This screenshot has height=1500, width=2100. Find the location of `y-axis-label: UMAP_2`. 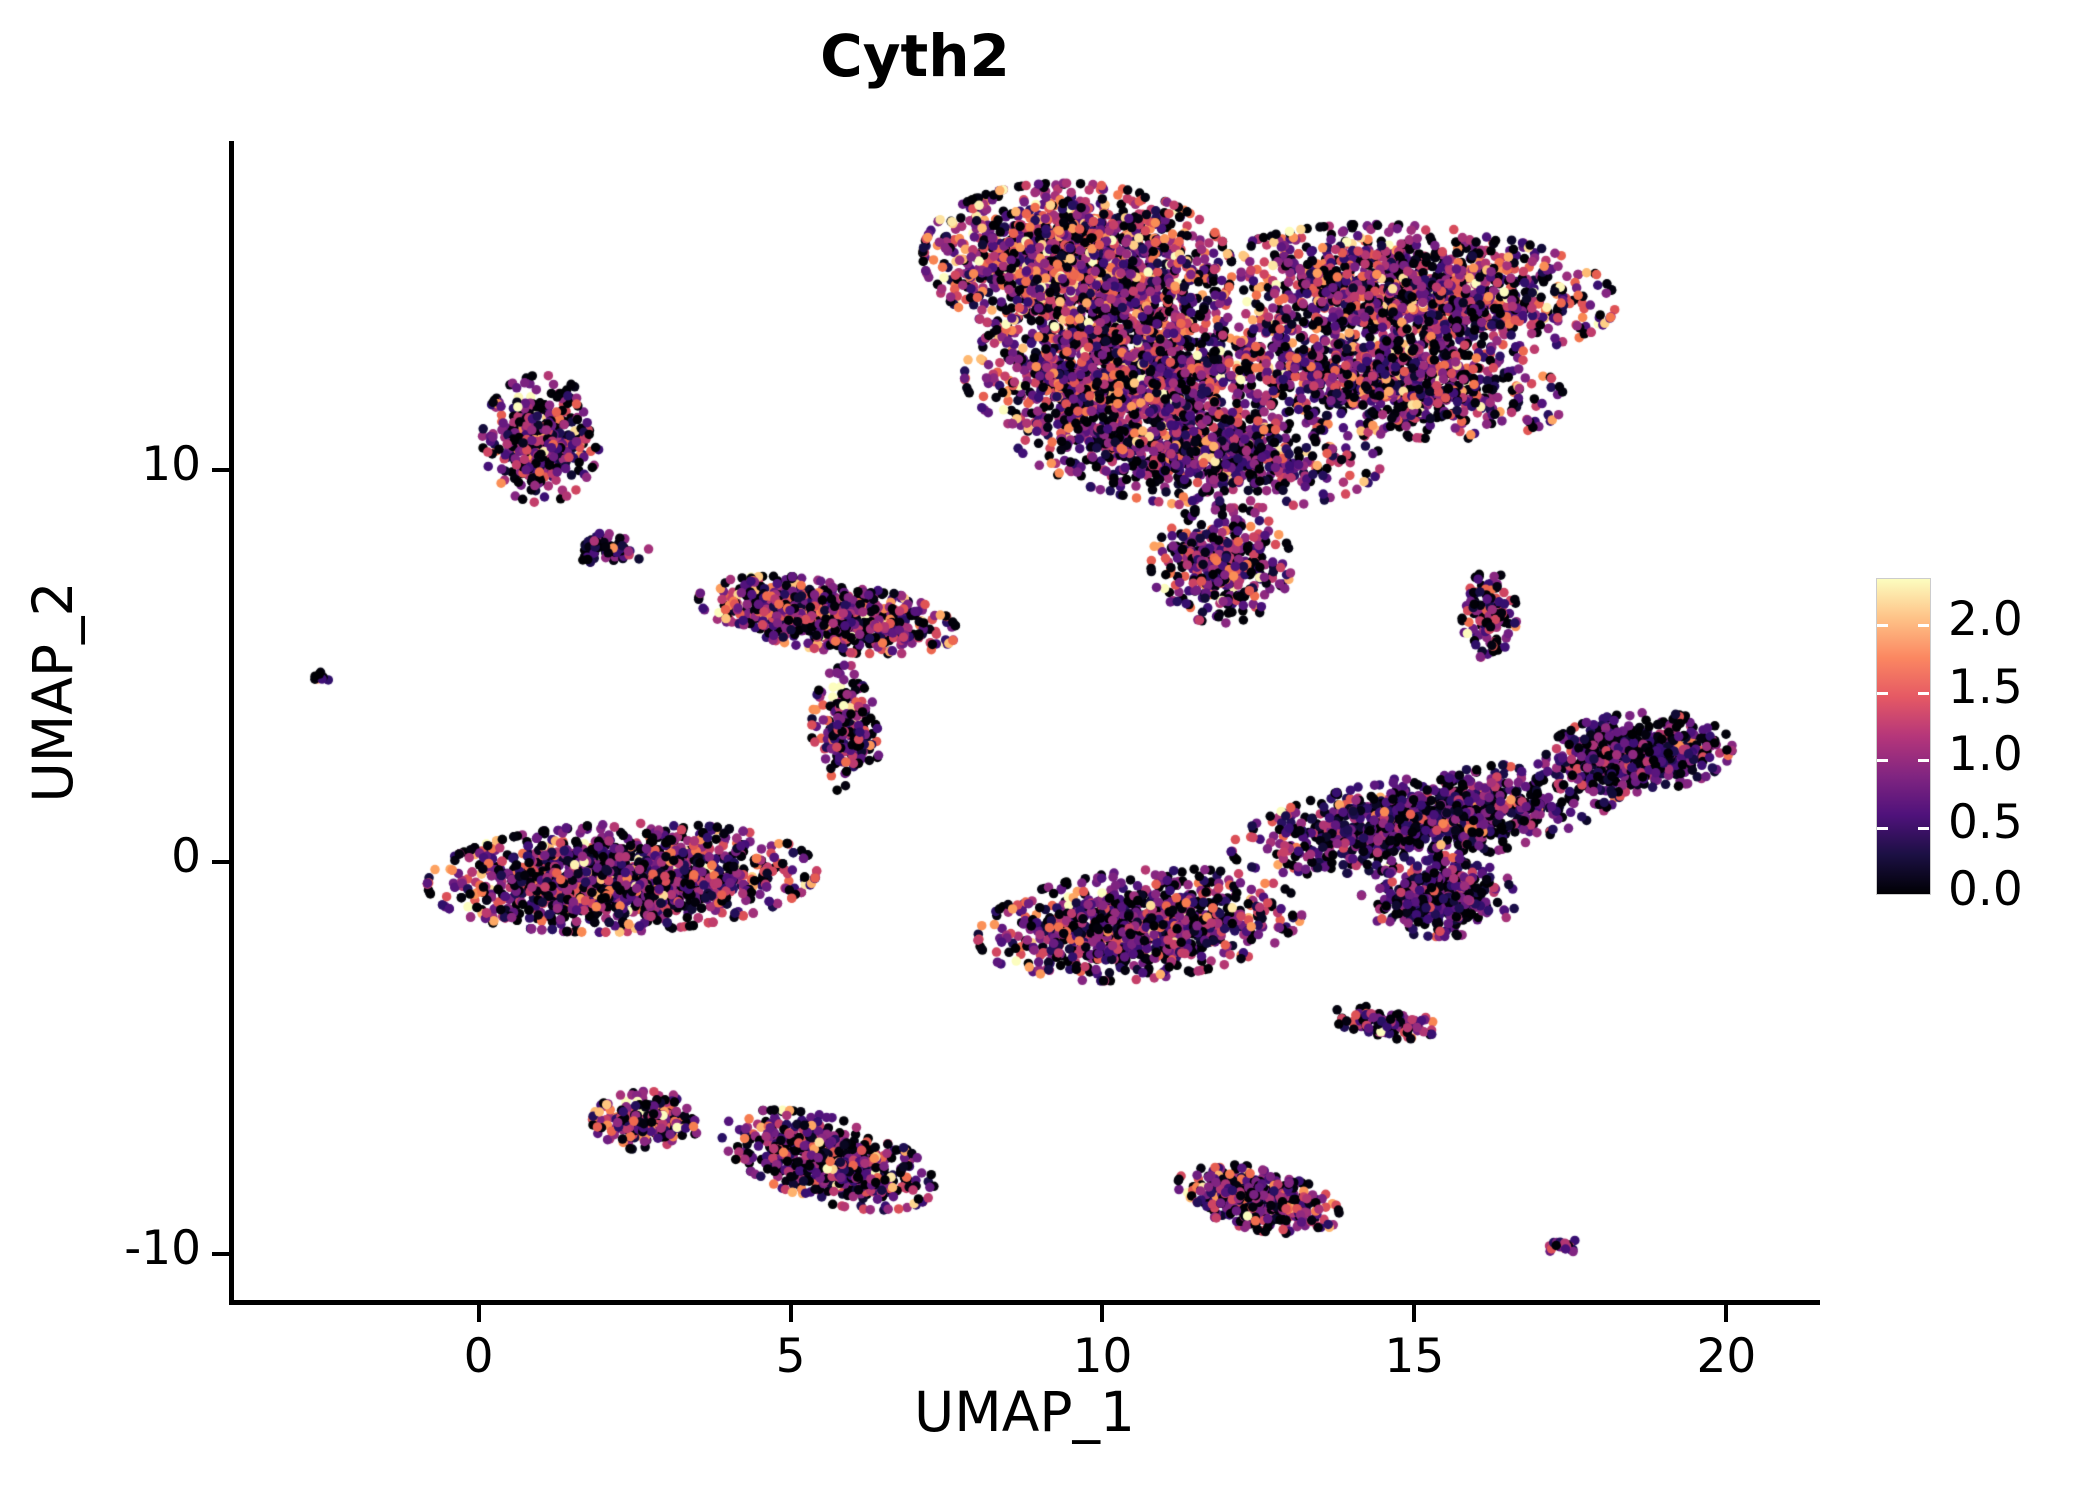

y-axis-label: UMAP_2 is located at coordinates (53, 692).